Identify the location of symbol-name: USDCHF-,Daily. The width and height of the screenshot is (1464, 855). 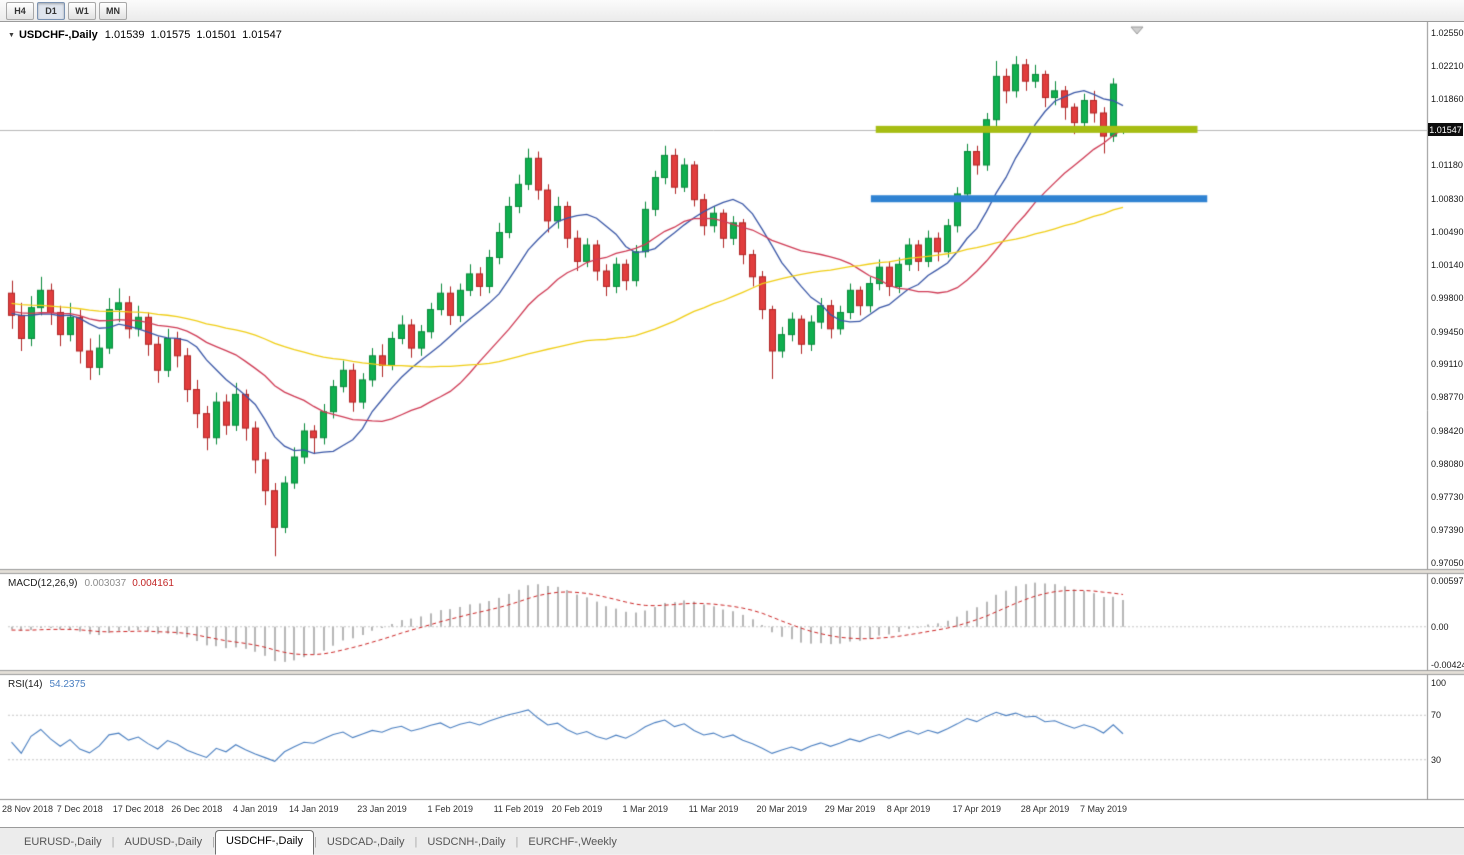
(58, 35).